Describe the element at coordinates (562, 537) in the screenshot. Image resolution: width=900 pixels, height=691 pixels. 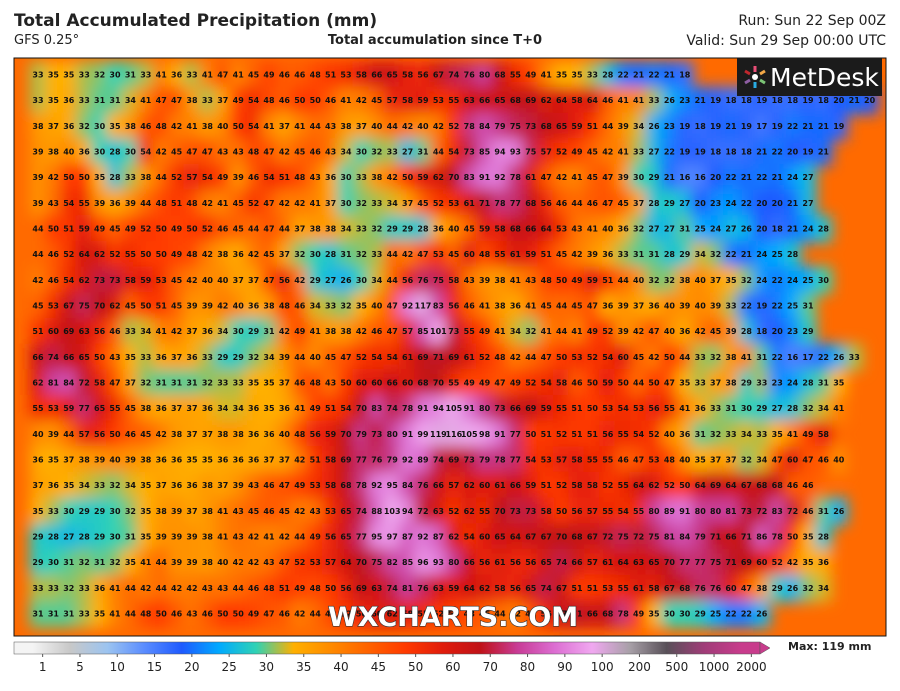
I see `precip-value: 70` at that location.